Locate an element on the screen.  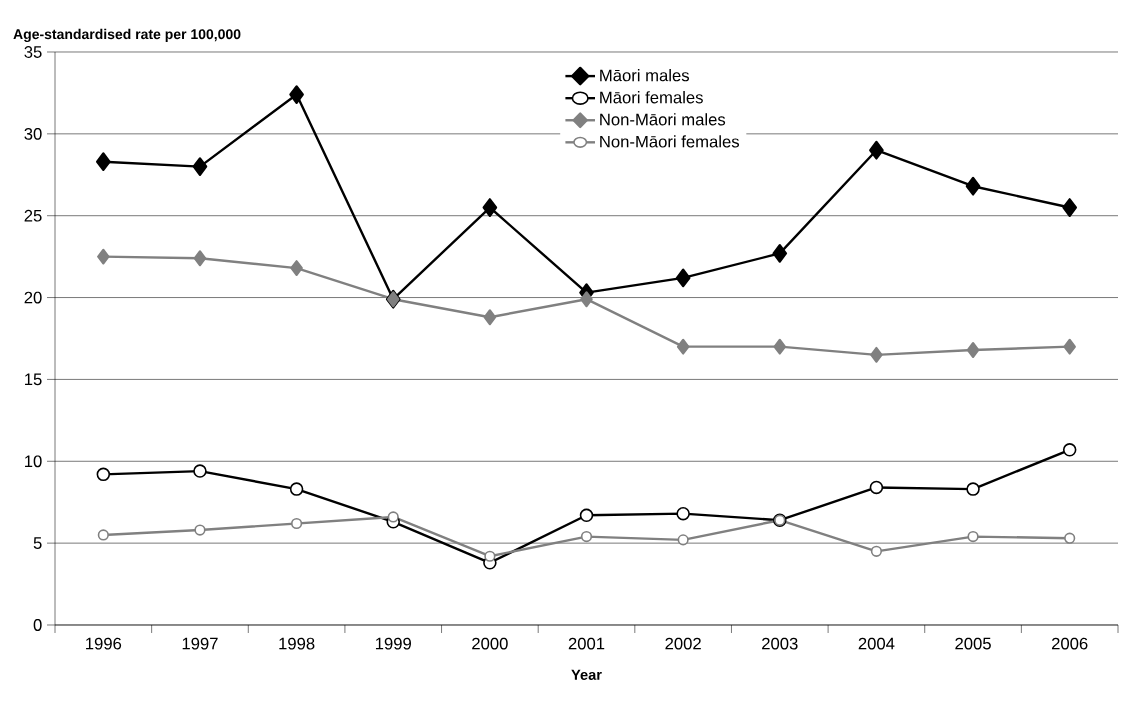
x-tick-label: 1996 is located at coordinates (104, 643).